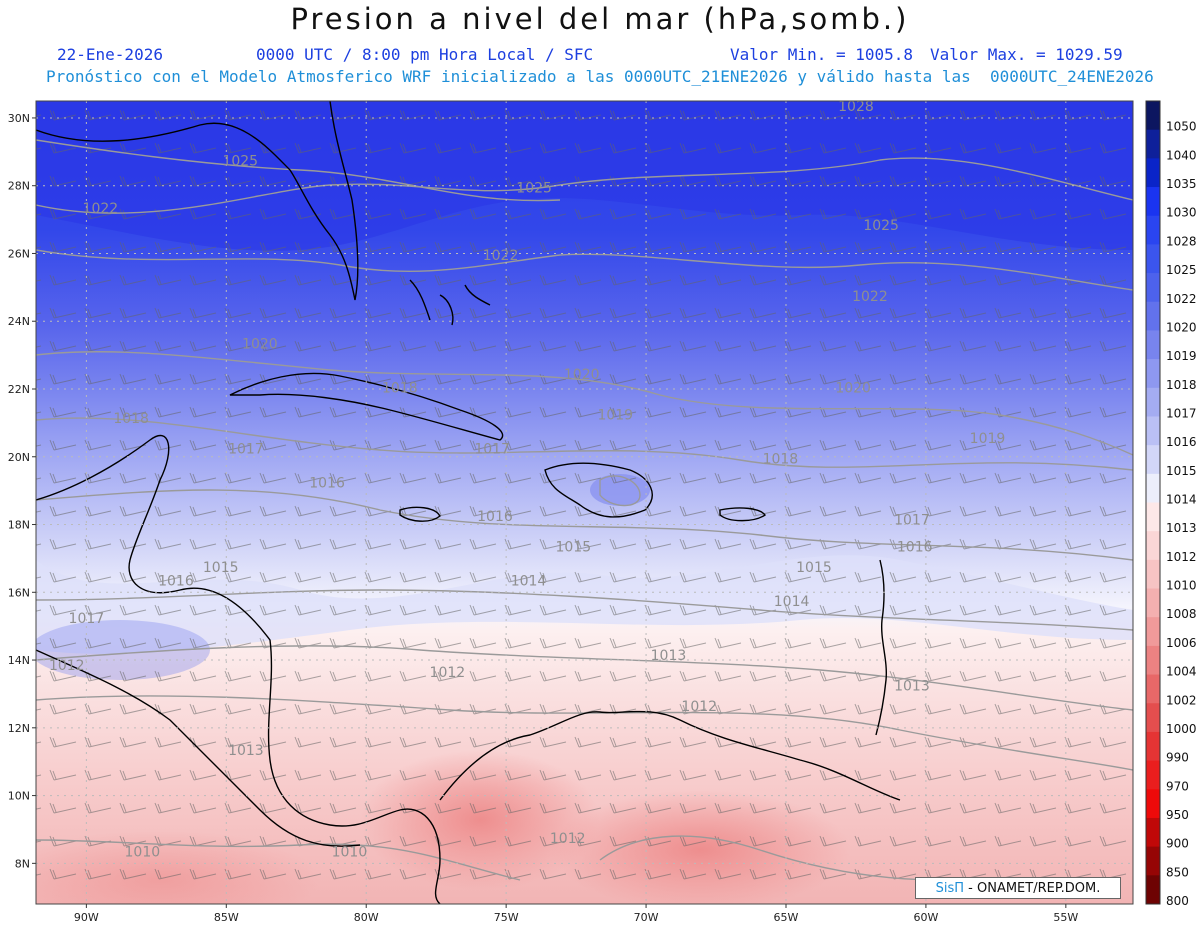 The image size is (1200, 927). Describe the element at coordinates (1181, 643) in the screenshot. I see `colorbar-label: 1006` at that location.